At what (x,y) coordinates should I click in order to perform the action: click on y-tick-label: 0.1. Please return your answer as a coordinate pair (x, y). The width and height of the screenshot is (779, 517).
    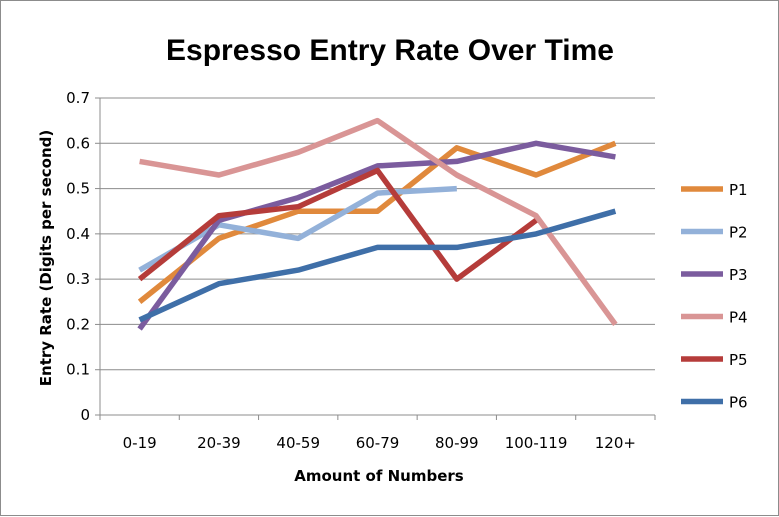
    Looking at the image, I should click on (78, 370).